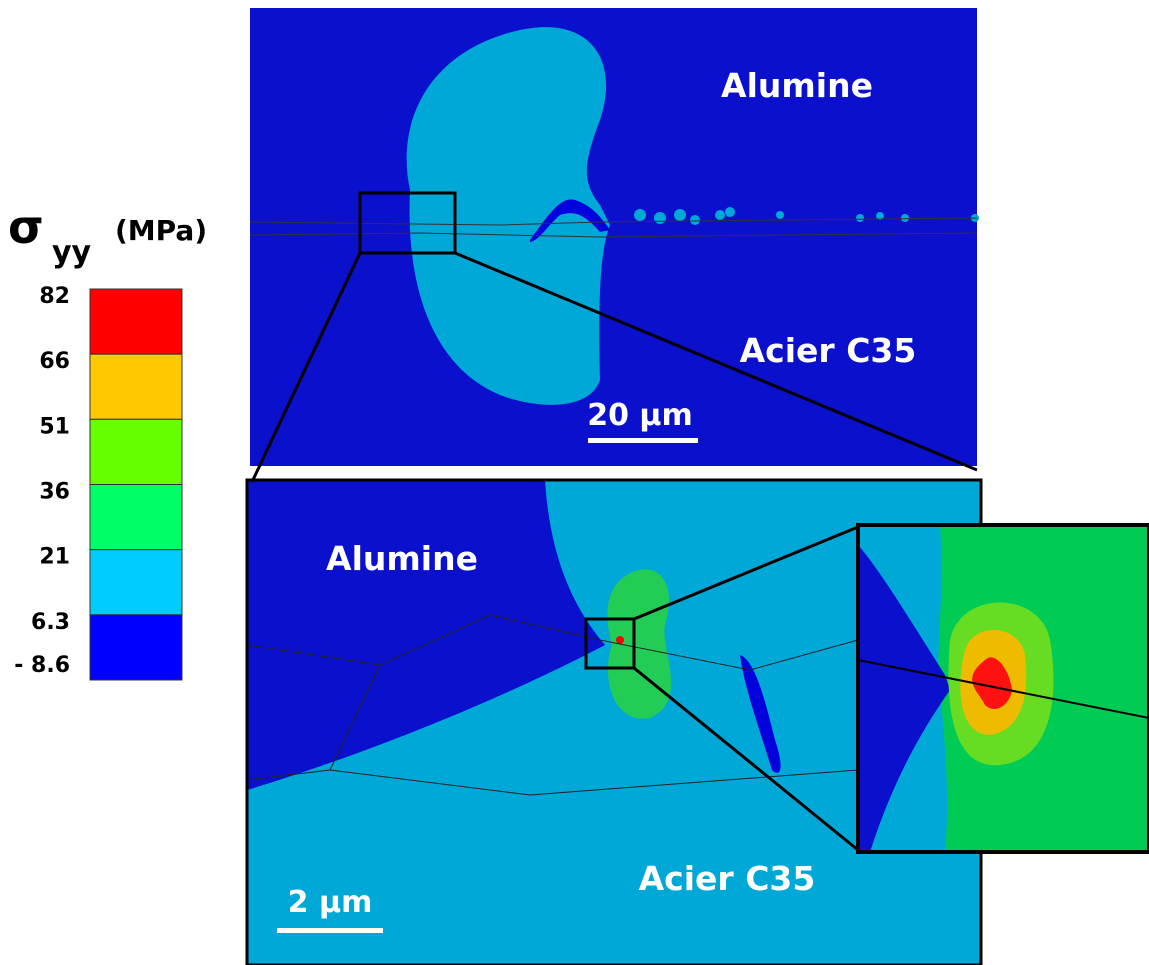 Image resolution: width=1149 pixels, height=965 pixels. I want to click on legend-unit: (MPa), so click(161, 230).